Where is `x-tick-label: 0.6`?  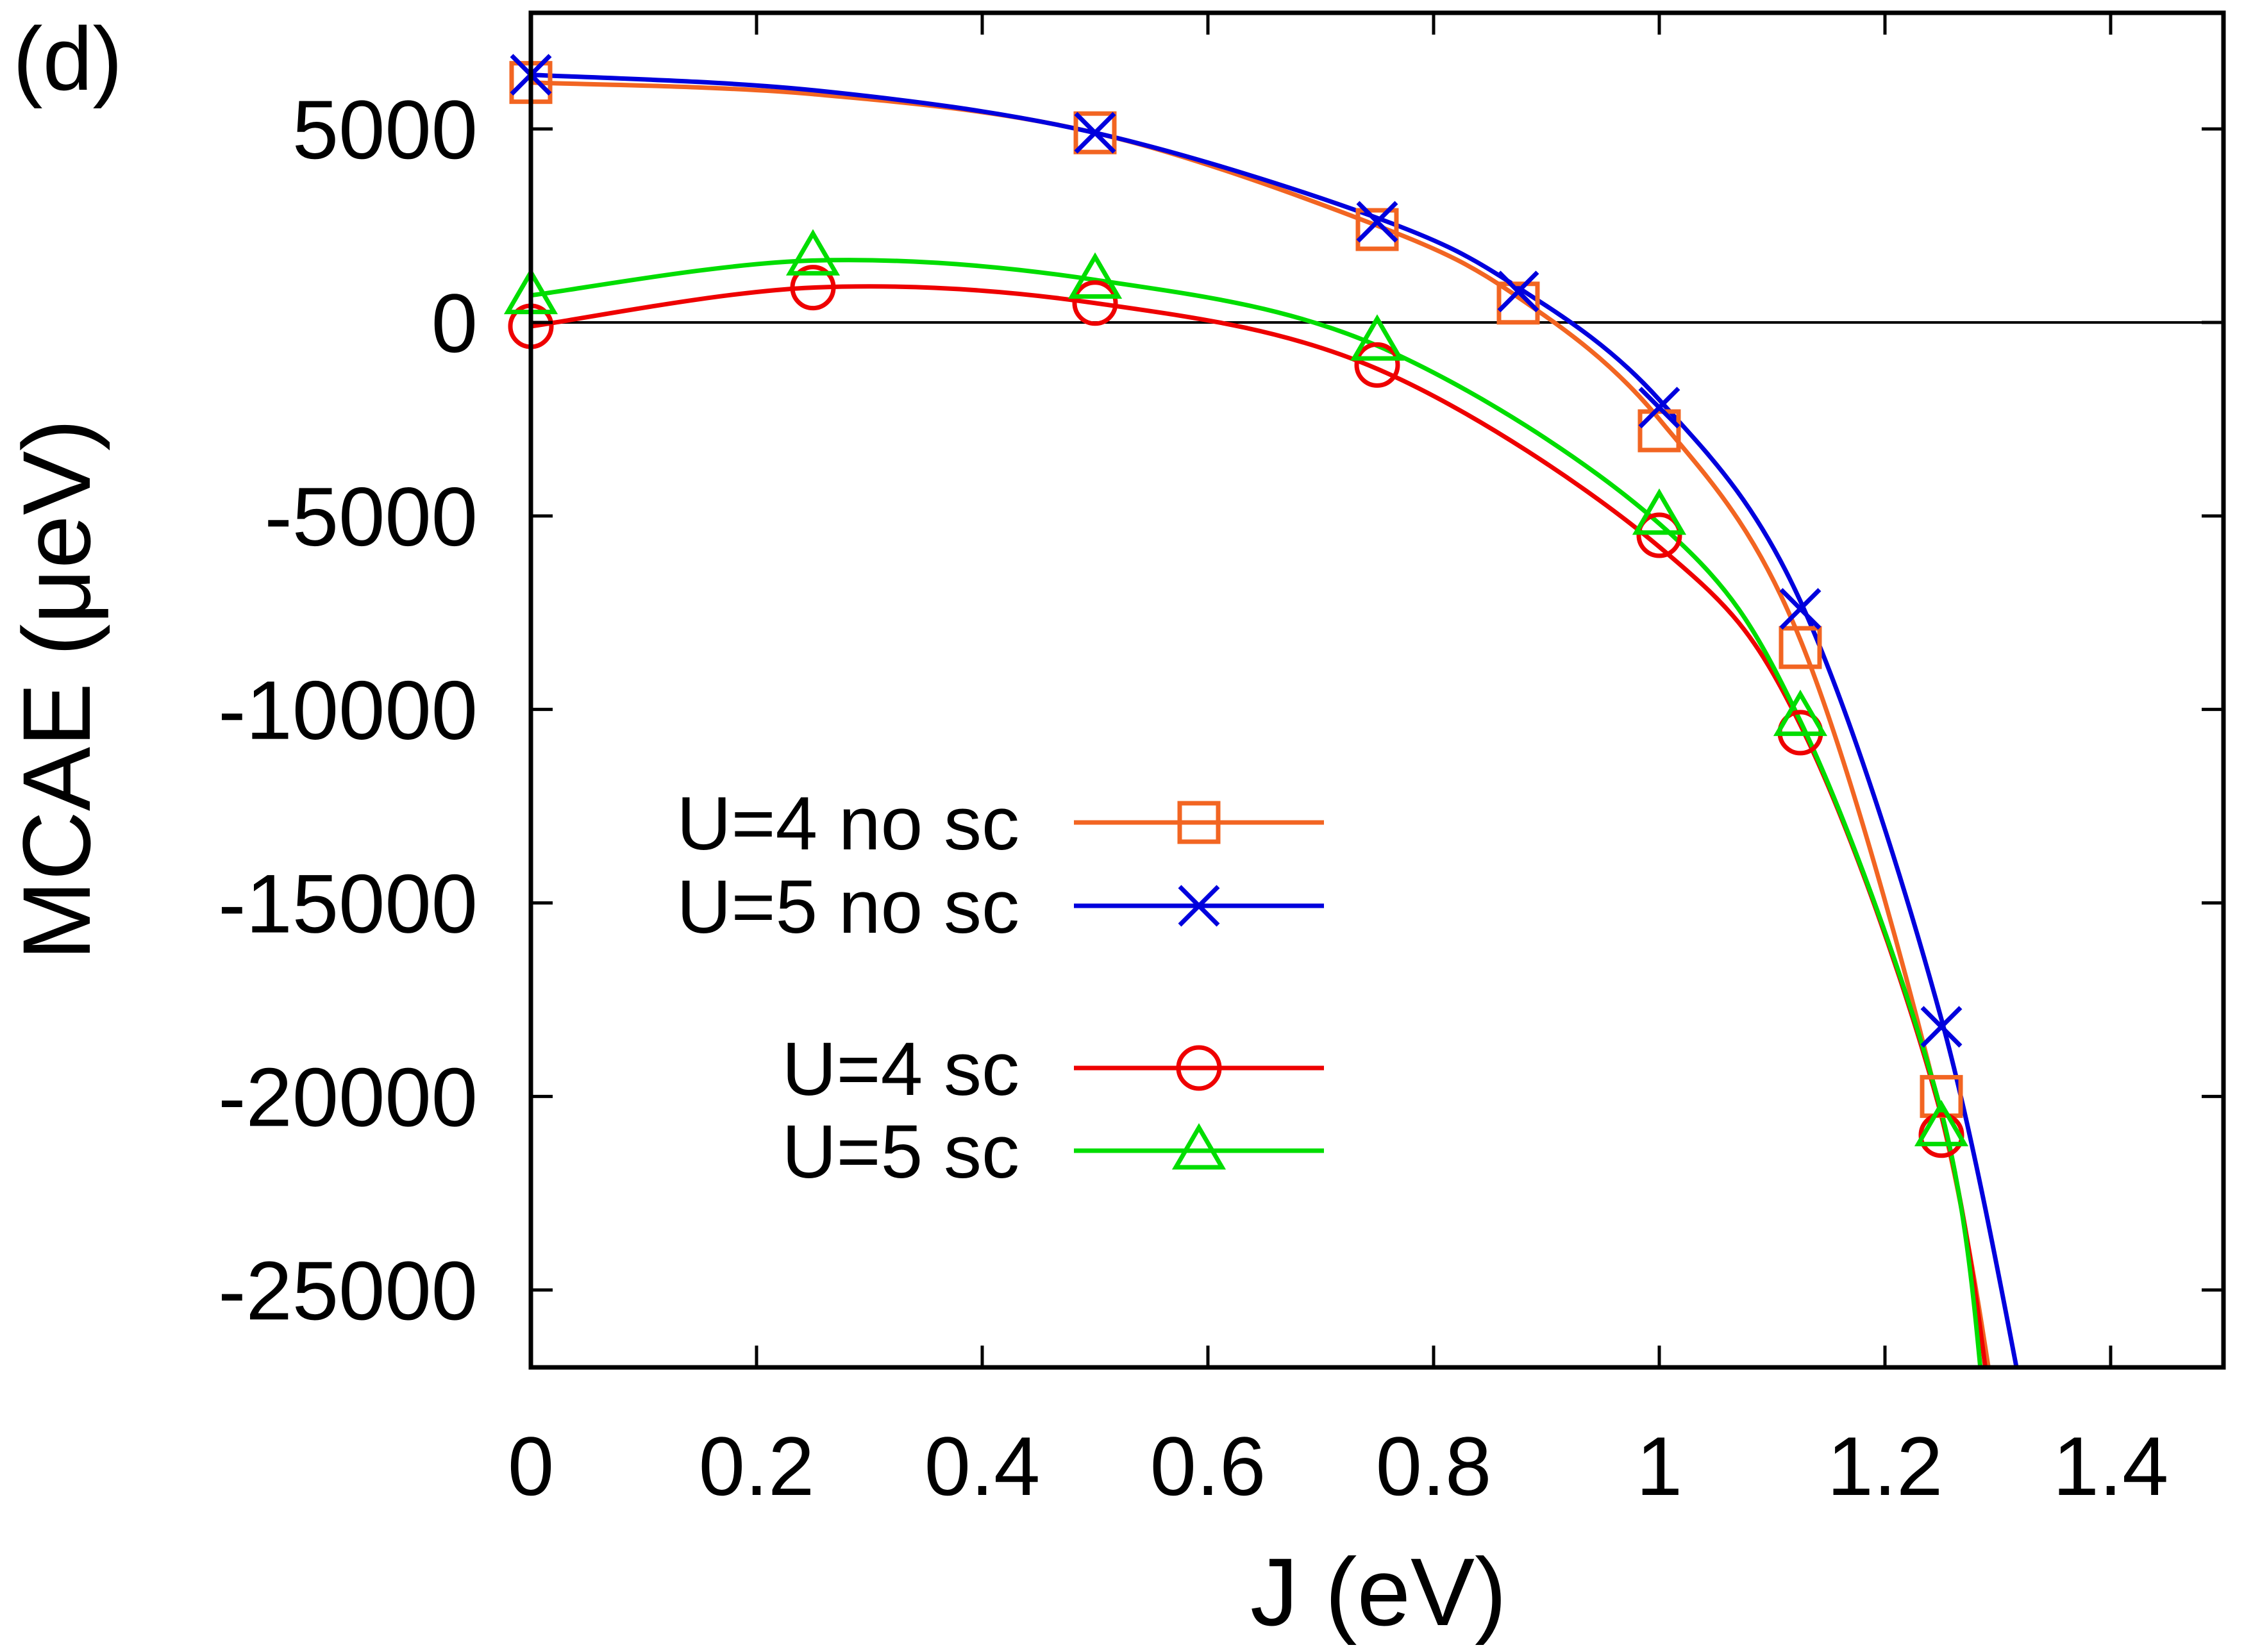 x-tick-label: 0.6 is located at coordinates (1208, 1466).